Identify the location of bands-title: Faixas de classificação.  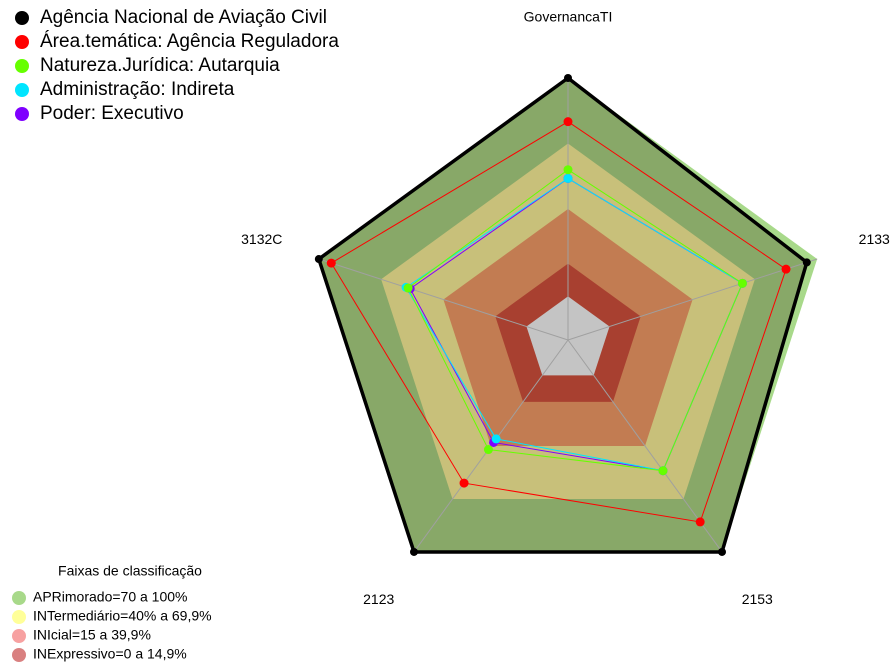
(130, 571).